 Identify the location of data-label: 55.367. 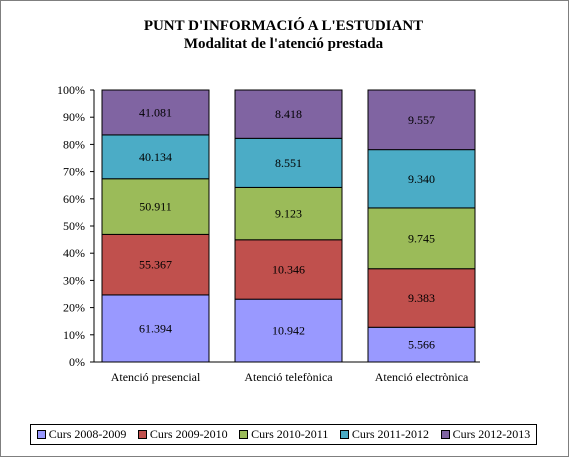
(155, 265).